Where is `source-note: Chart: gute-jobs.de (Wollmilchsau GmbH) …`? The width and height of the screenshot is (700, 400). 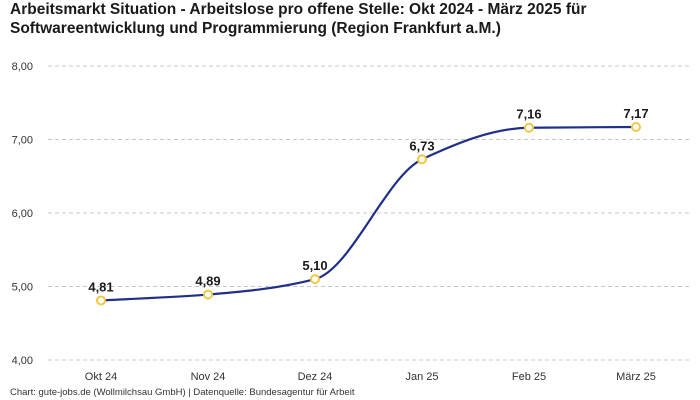
source-note: Chart: gute-jobs.de (Wollmilchsau GmbH) … is located at coordinates (182, 392).